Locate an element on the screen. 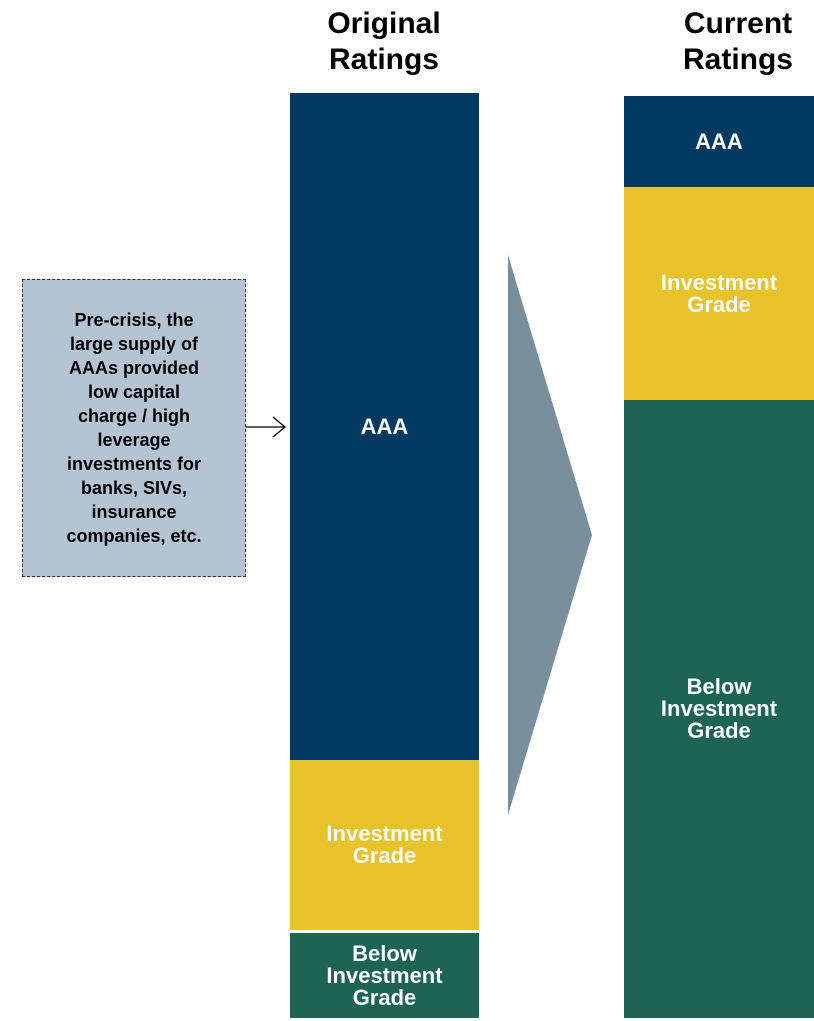  column-title: Current Ratings is located at coordinates (716, 42).